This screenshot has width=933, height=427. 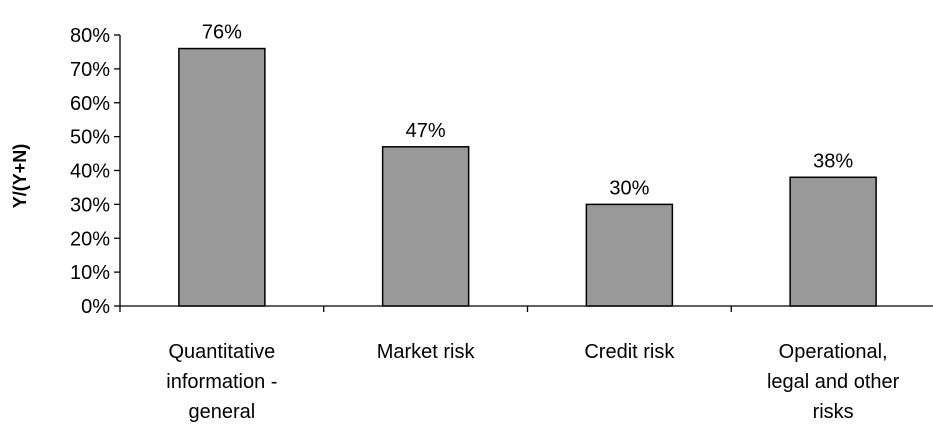 I want to click on y-tick-label: 40%, so click(x=90, y=172).